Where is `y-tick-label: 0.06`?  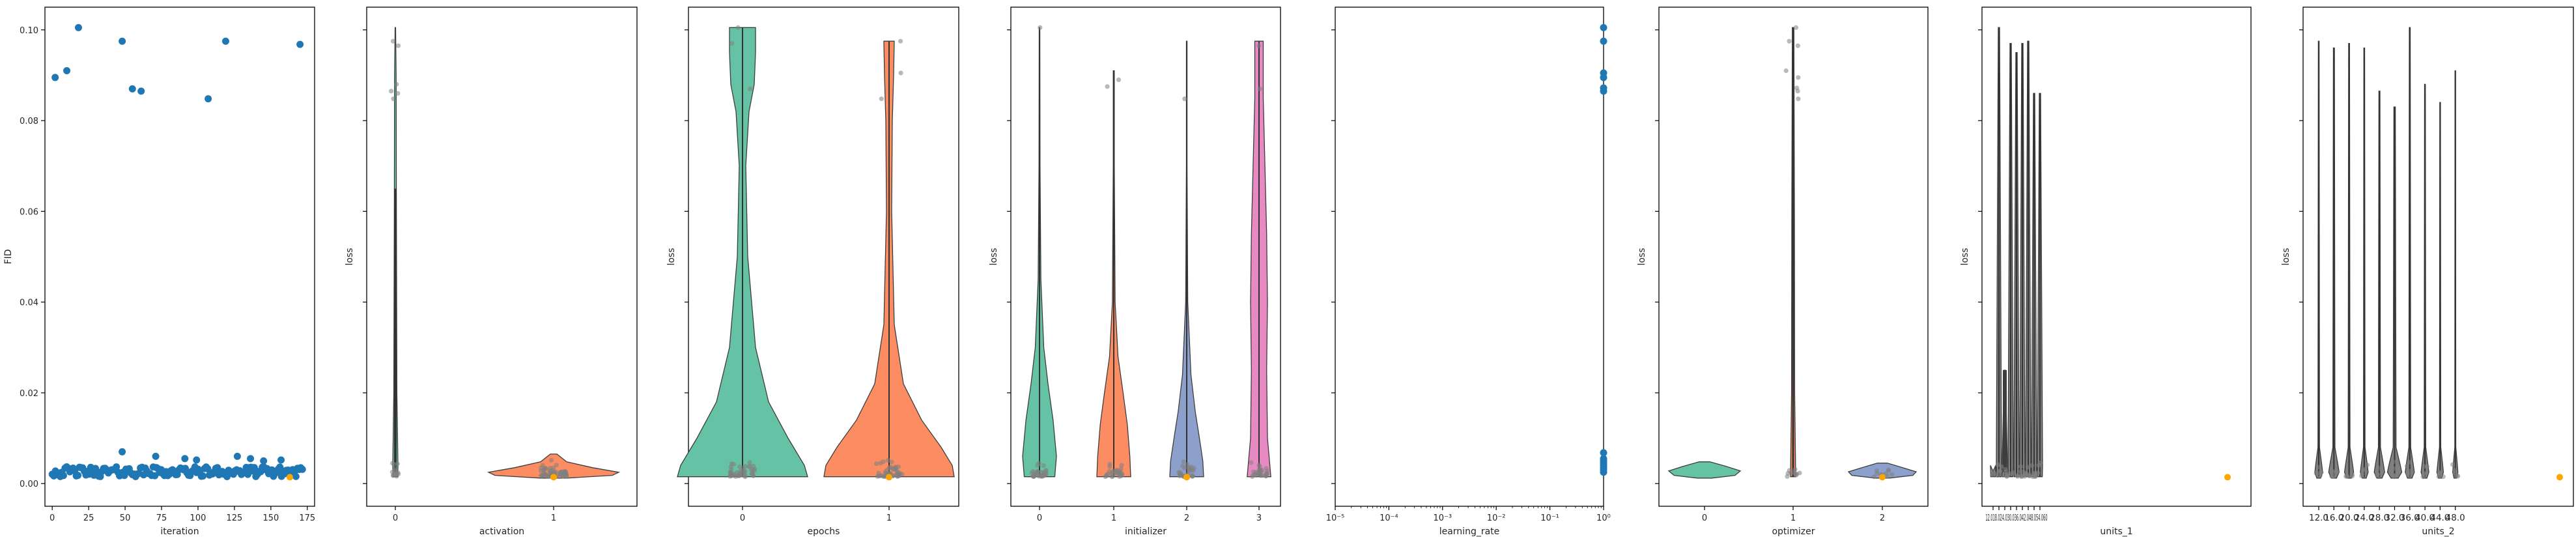 y-tick-label: 0.06 is located at coordinates (29, 212).